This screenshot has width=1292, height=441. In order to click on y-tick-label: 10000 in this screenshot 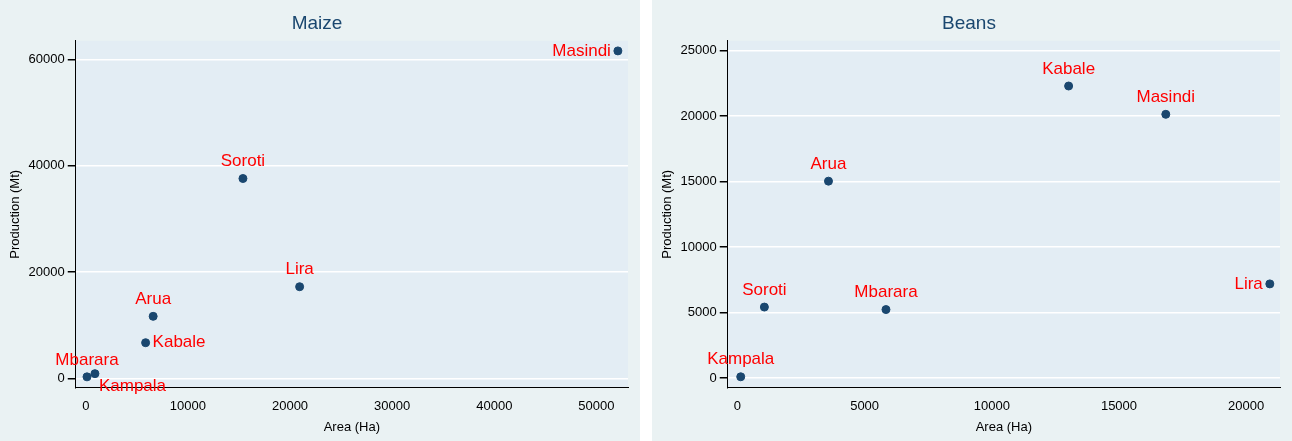, I will do `click(698, 246)`.